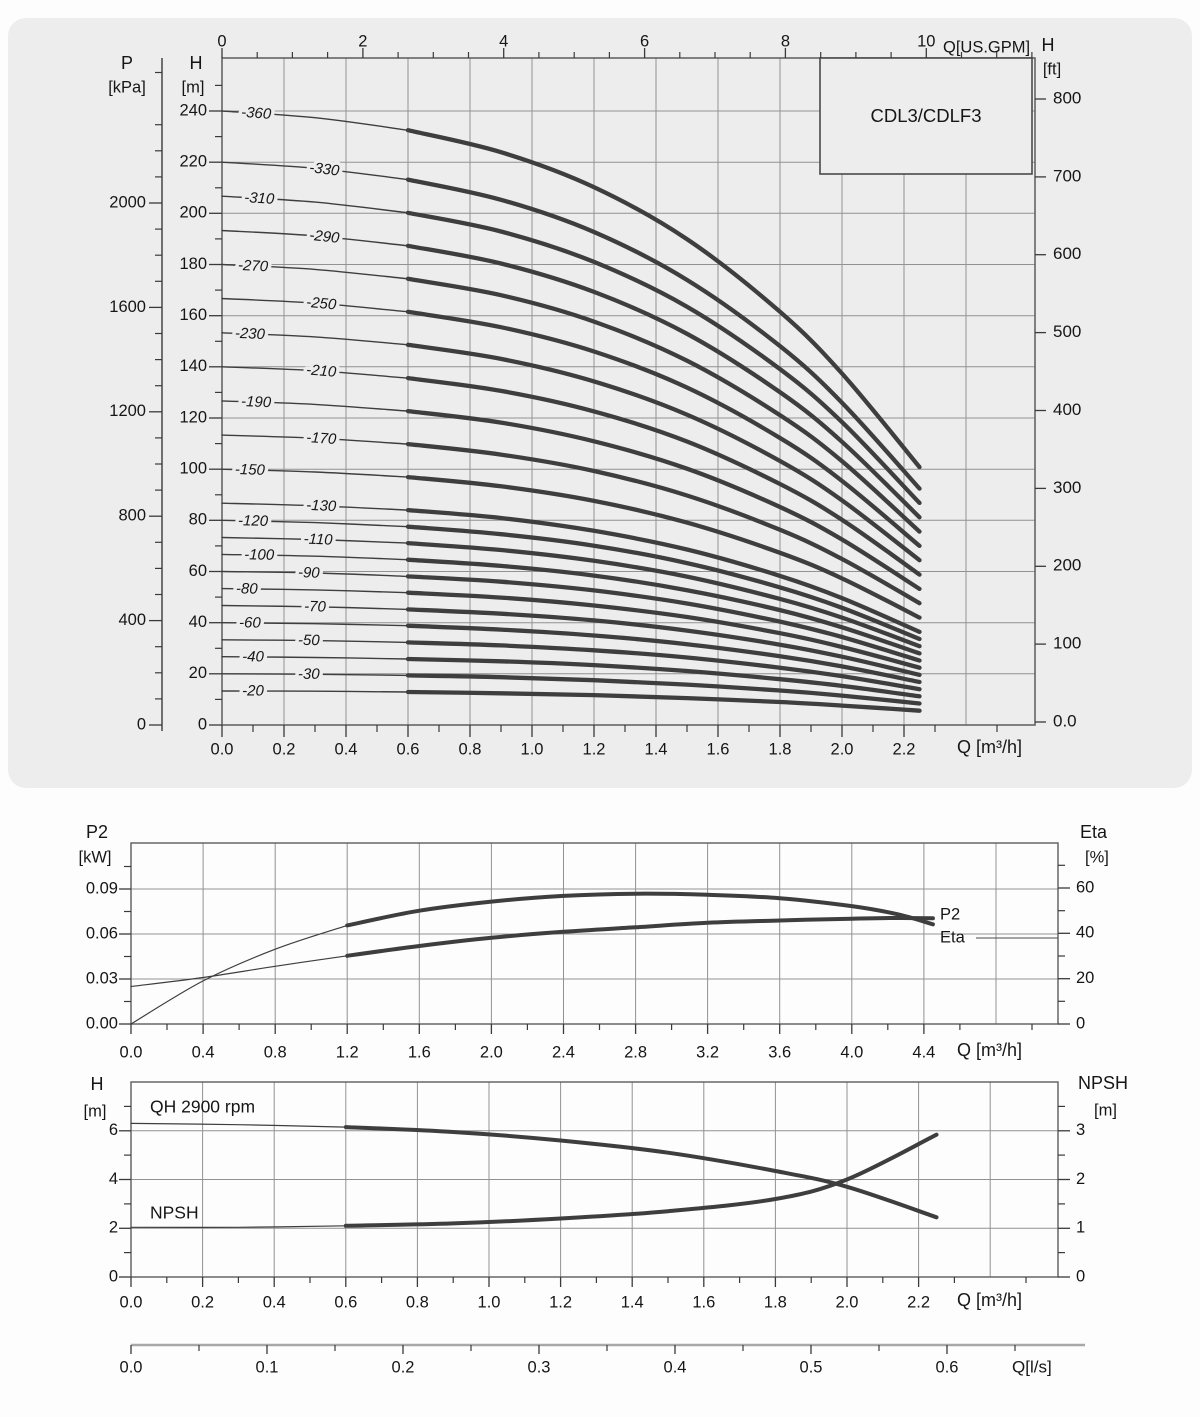 The height and width of the screenshot is (1417, 1200). I want to click on hm-tick-label: 0, so click(202, 724).